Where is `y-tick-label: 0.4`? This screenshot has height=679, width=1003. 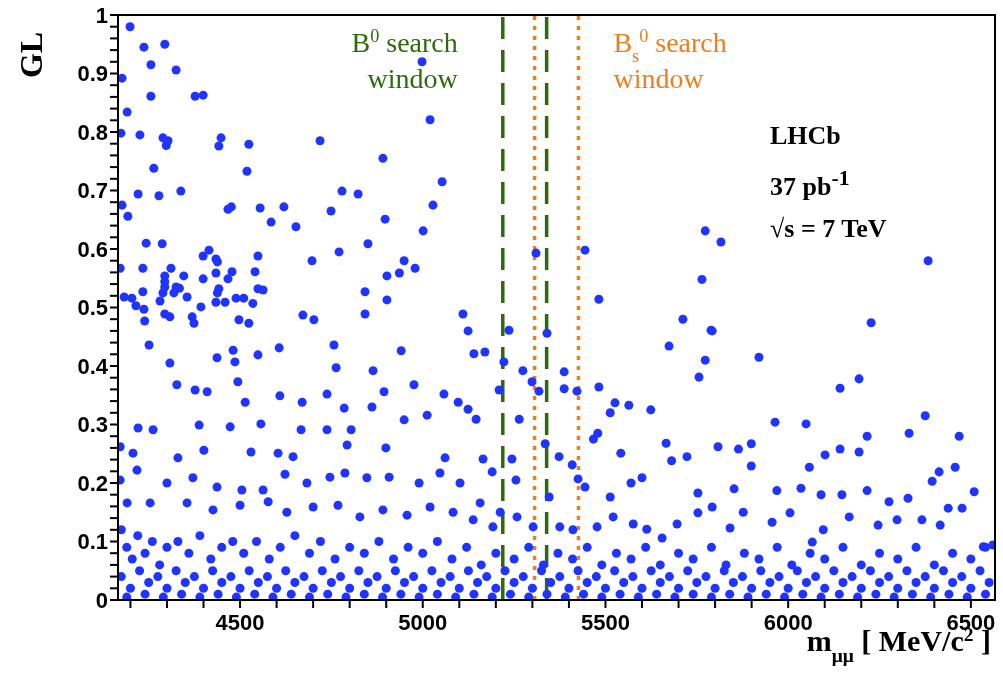 y-tick-label: 0.4 is located at coordinates (93, 366).